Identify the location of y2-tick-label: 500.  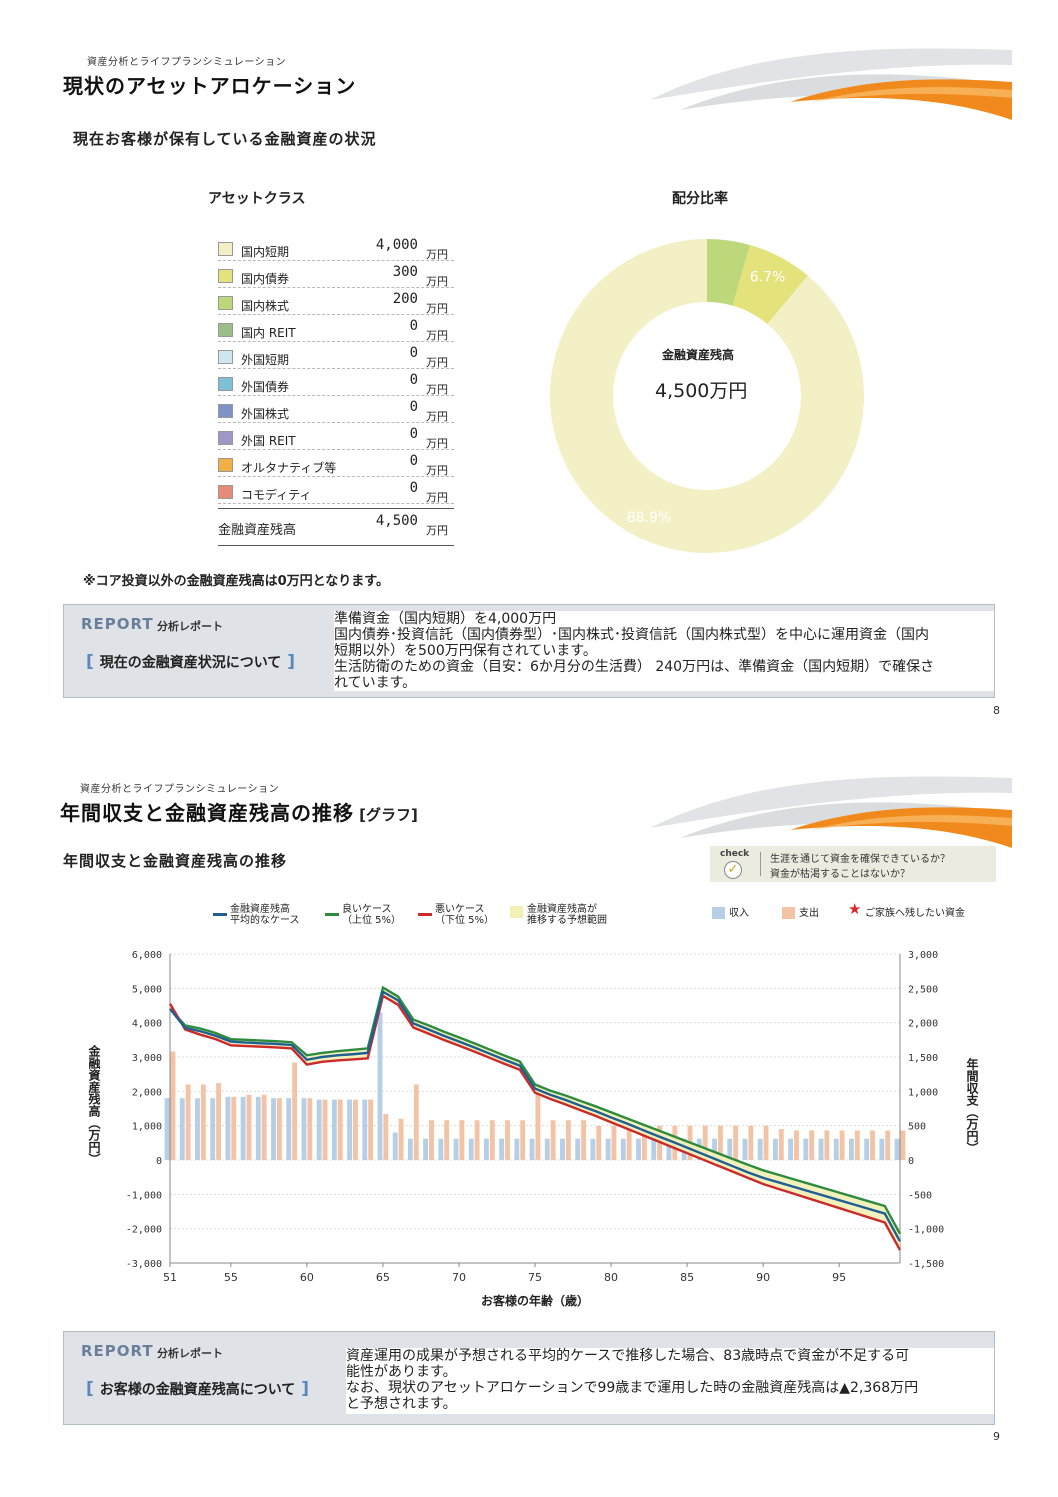
(917, 1127).